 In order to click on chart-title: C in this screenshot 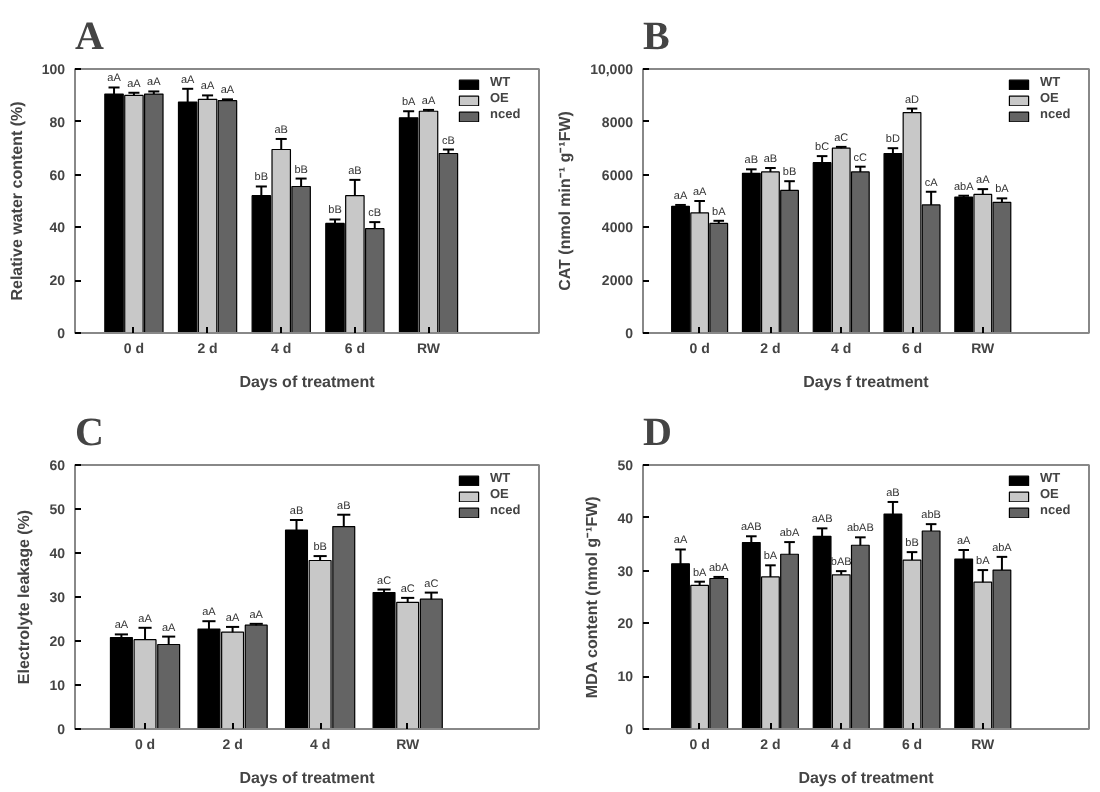, I will do `click(89, 433)`.